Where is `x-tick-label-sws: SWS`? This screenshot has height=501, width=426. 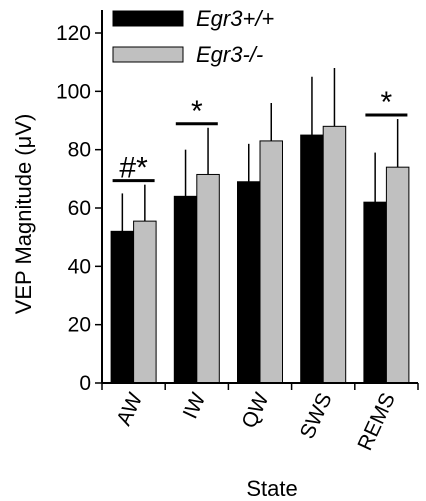
x-tick-label-sws: SWS is located at coordinates (316, 415).